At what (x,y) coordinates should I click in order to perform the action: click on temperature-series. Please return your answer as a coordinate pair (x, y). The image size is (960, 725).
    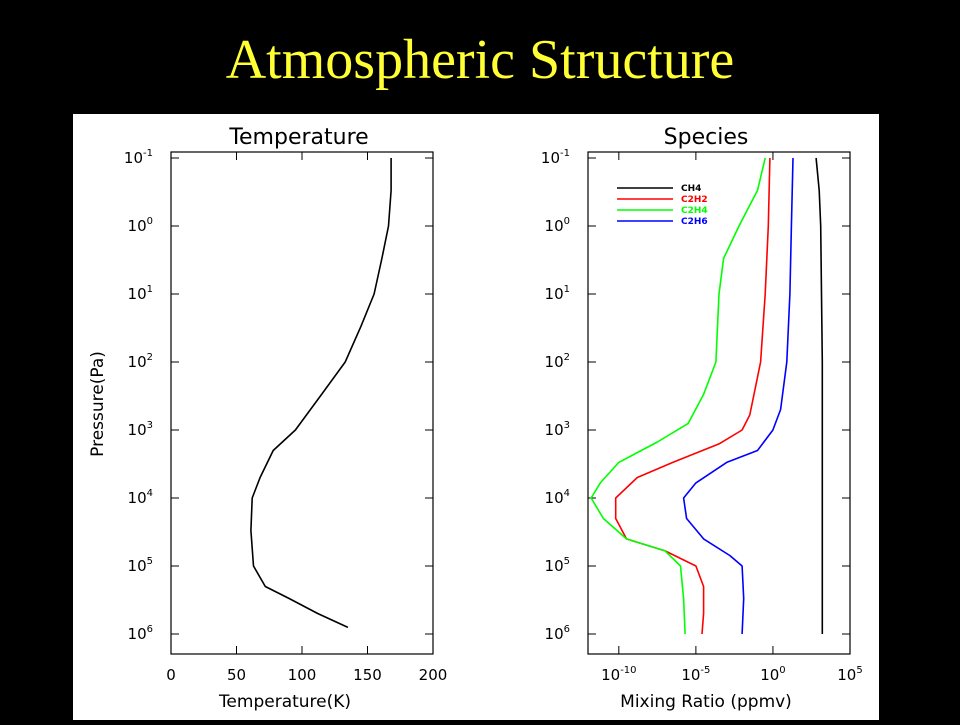
    Looking at the image, I should click on (321, 393).